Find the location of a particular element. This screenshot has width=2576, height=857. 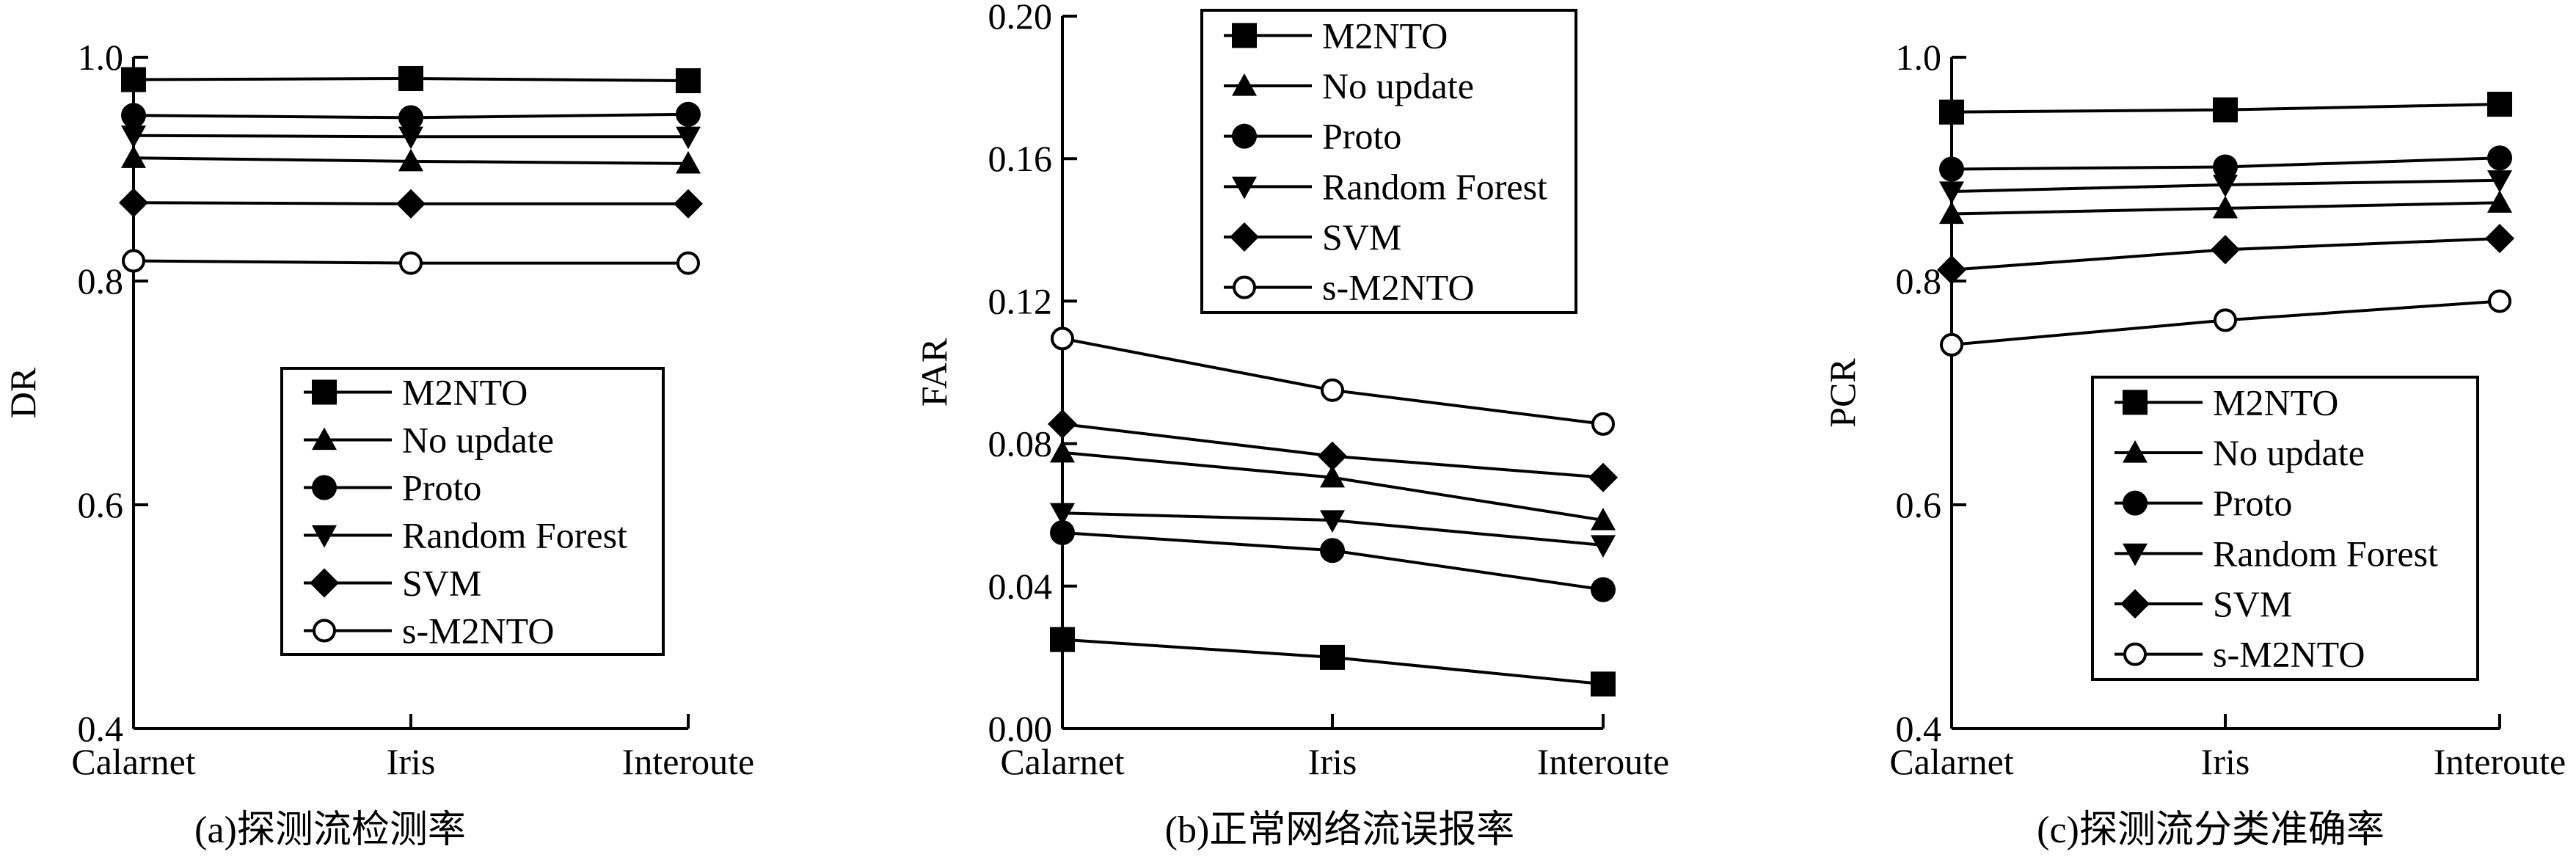

chart-caption: (b)正常网络流误报率 is located at coordinates (1340, 830).